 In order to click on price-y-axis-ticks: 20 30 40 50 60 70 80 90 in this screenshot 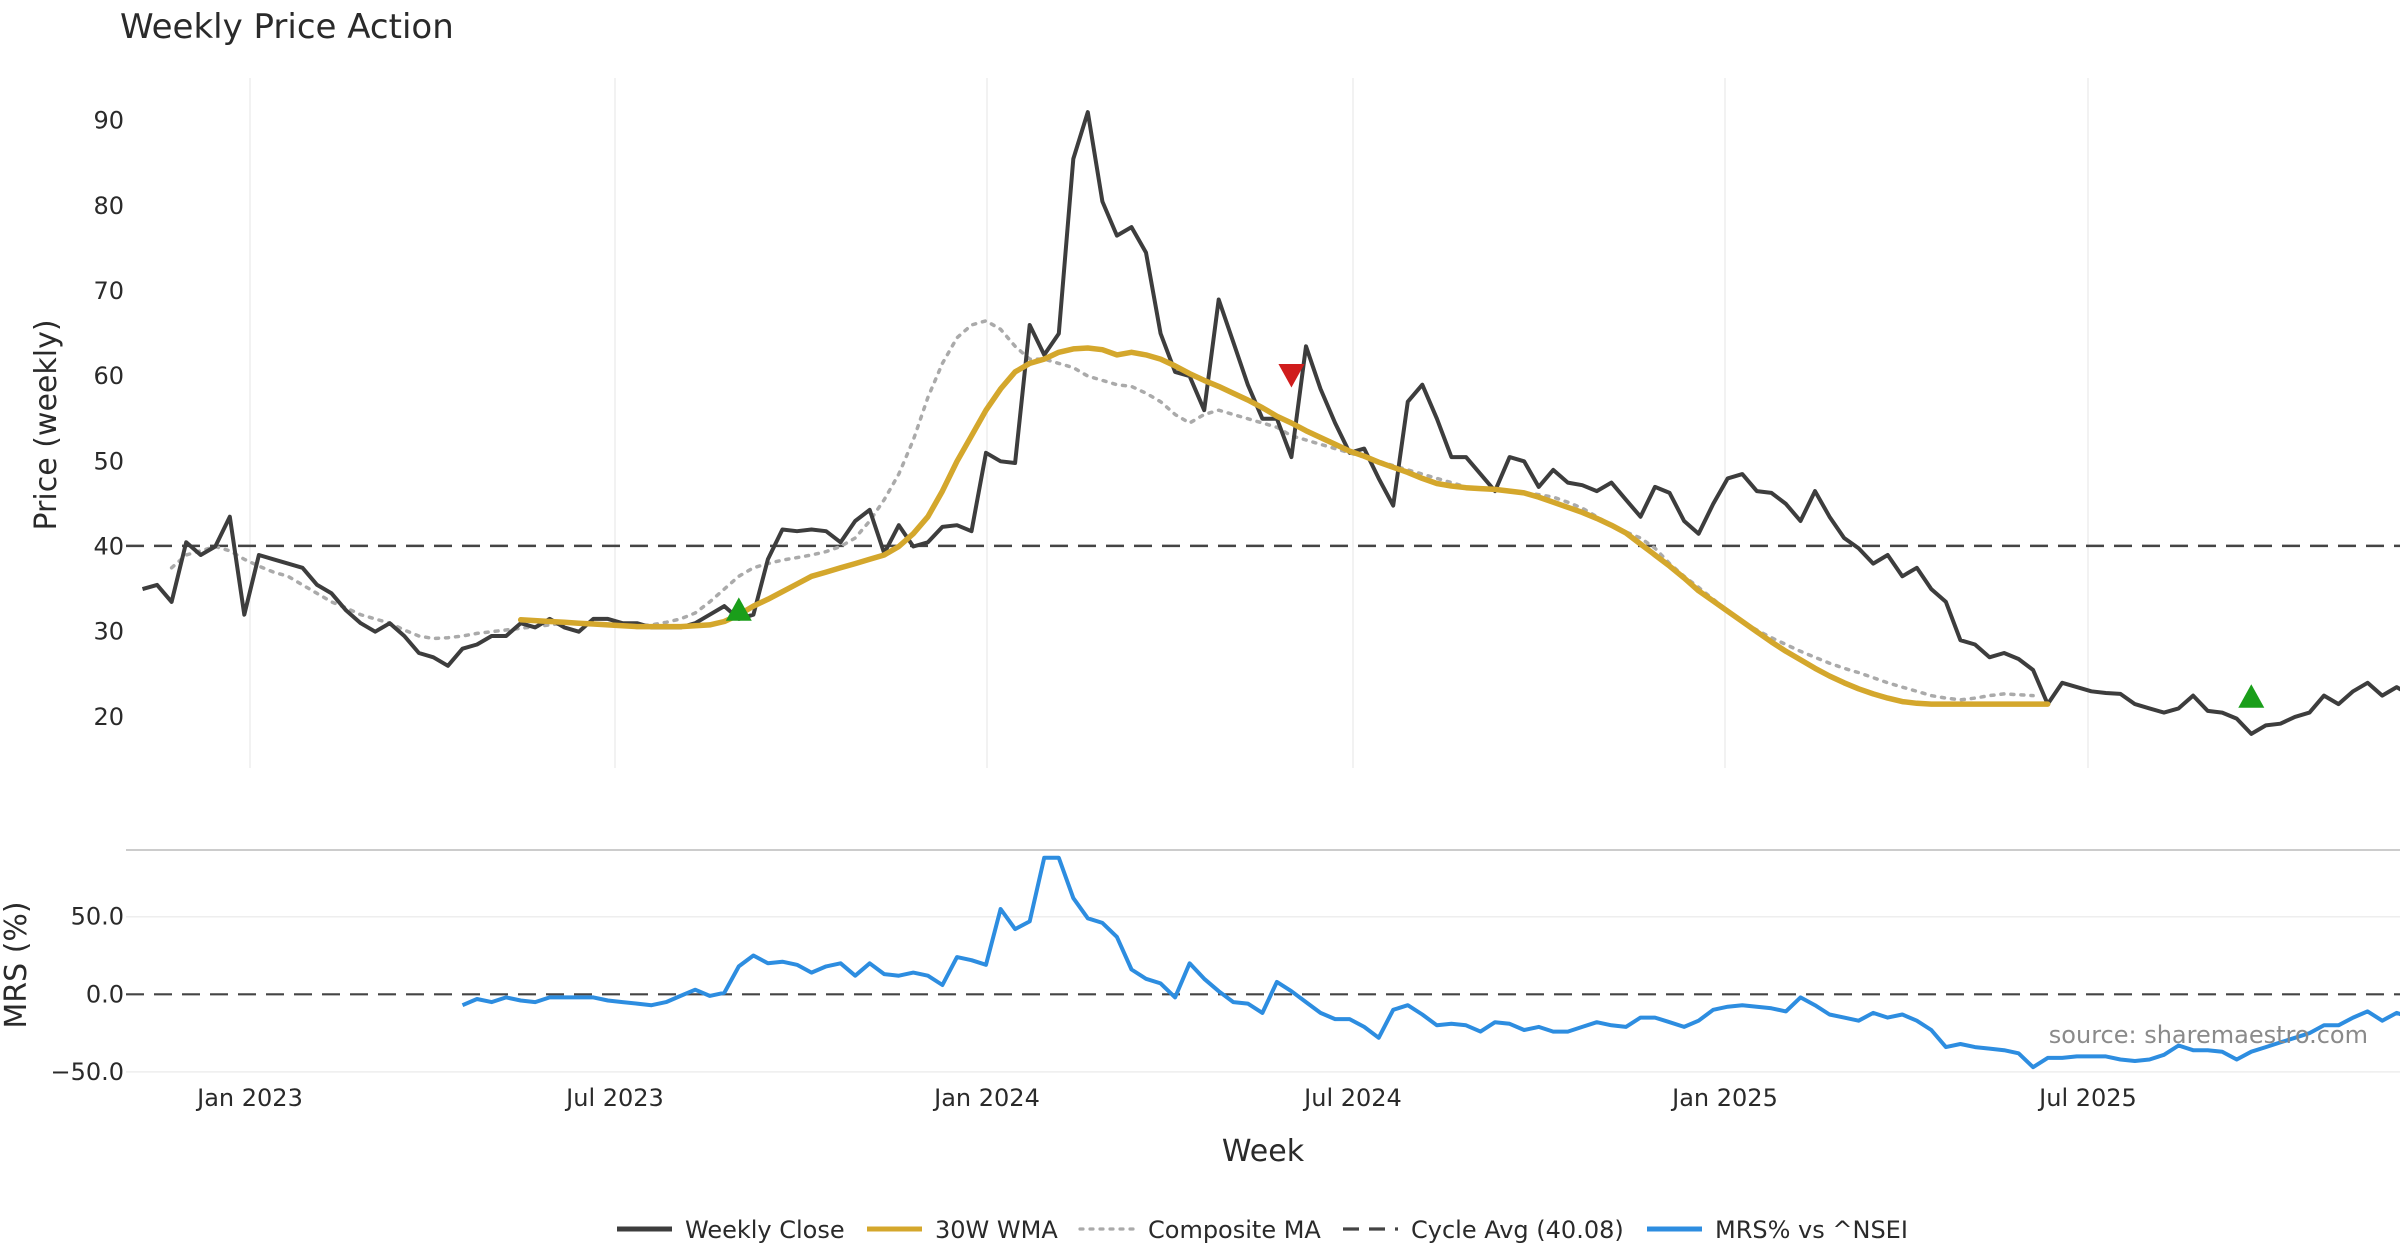, I will do `click(108, 419)`.